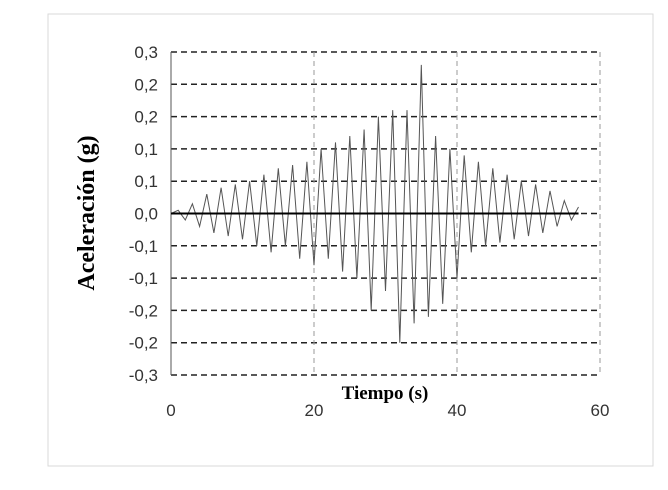 The height and width of the screenshot is (490, 668). Describe the element at coordinates (314, 410) in the screenshot. I see `x-tick-label: 20` at that location.